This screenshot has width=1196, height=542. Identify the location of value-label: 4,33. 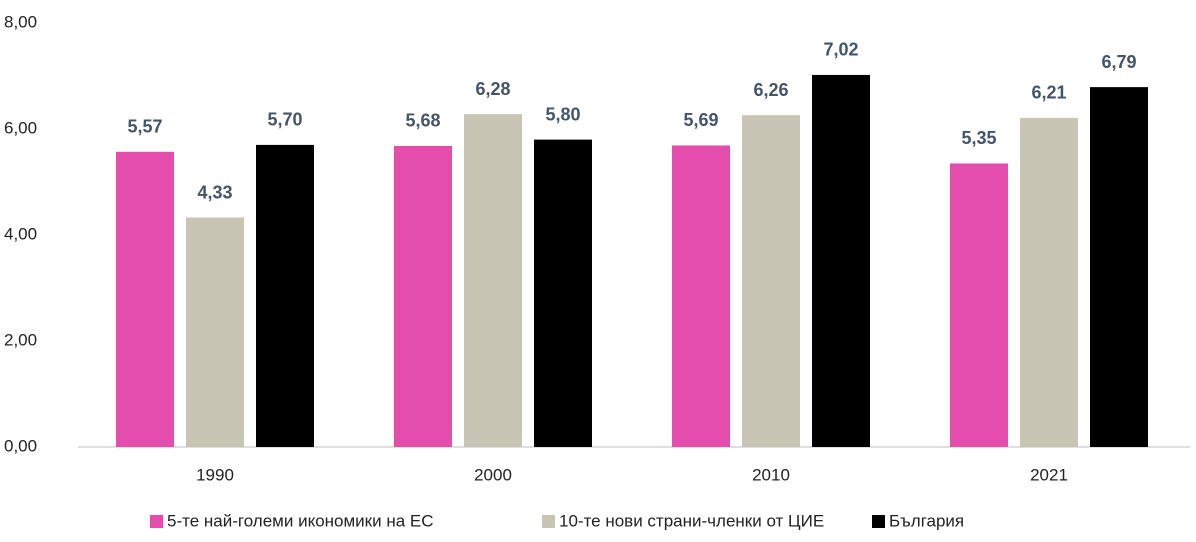
(214, 192).